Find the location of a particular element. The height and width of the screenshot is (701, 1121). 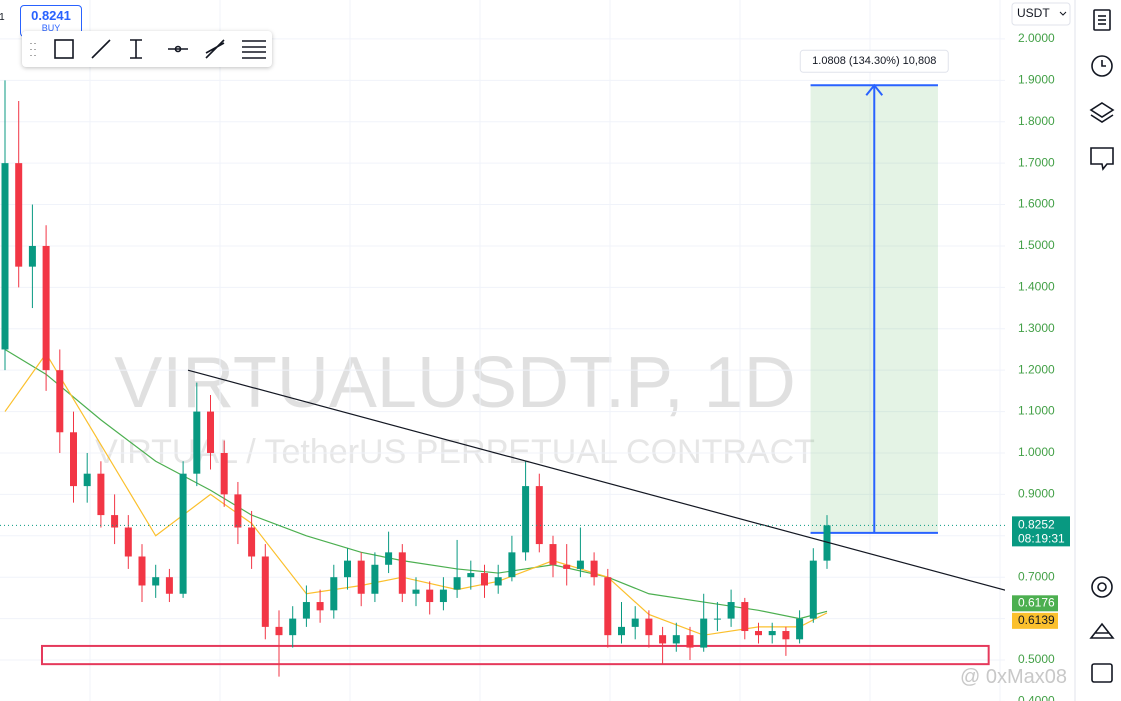

drawing-toolbar is located at coordinates (147, 49).